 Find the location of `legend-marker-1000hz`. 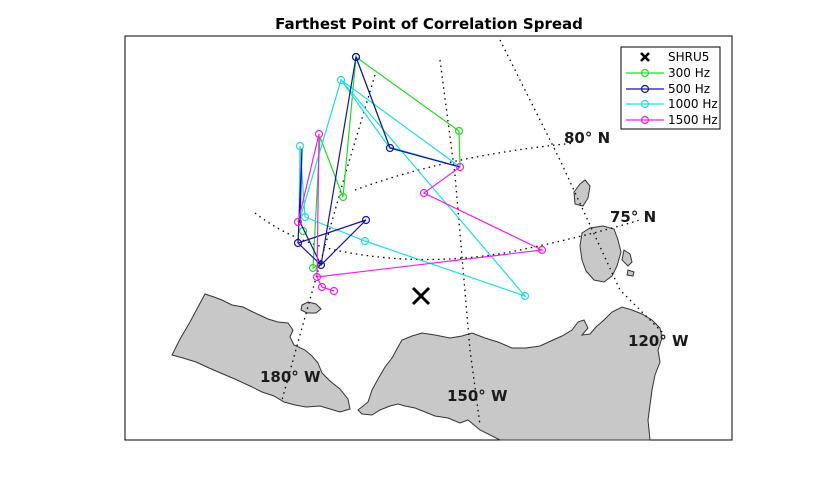

legend-marker-1000hz is located at coordinates (645, 104).